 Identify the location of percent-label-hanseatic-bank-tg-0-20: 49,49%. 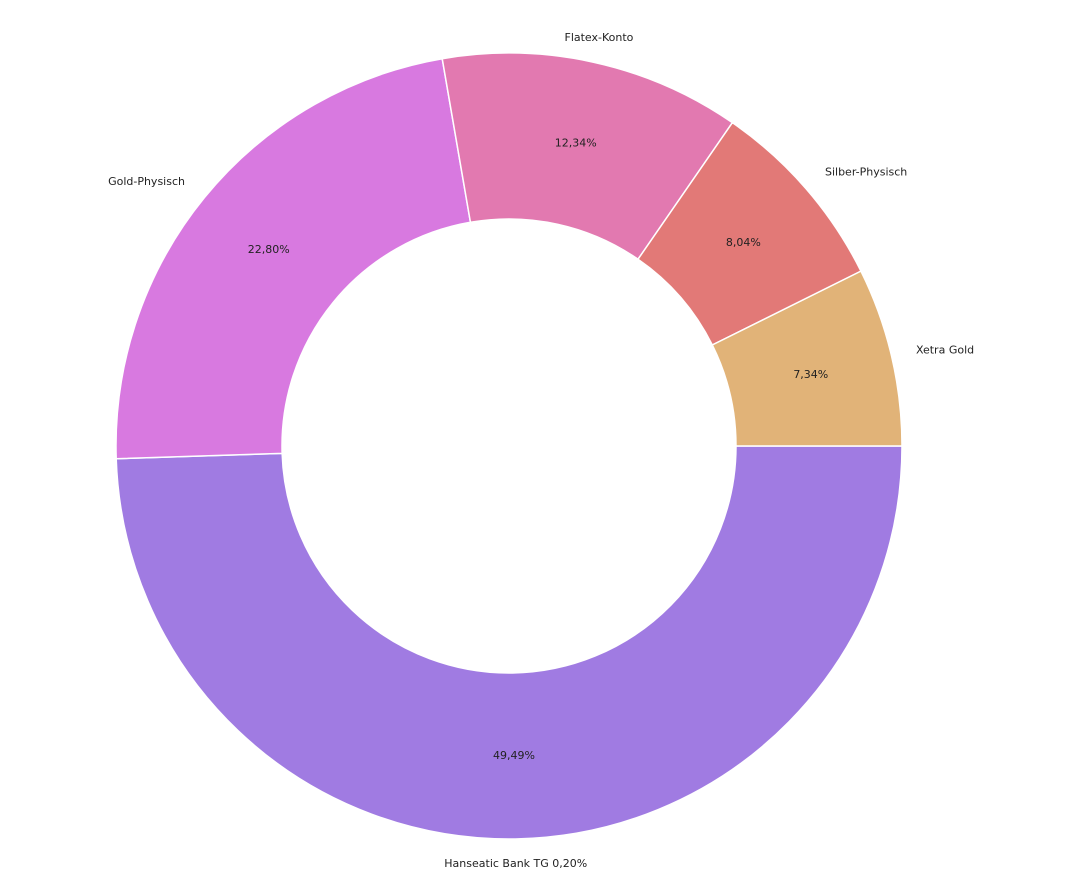
(514, 755).